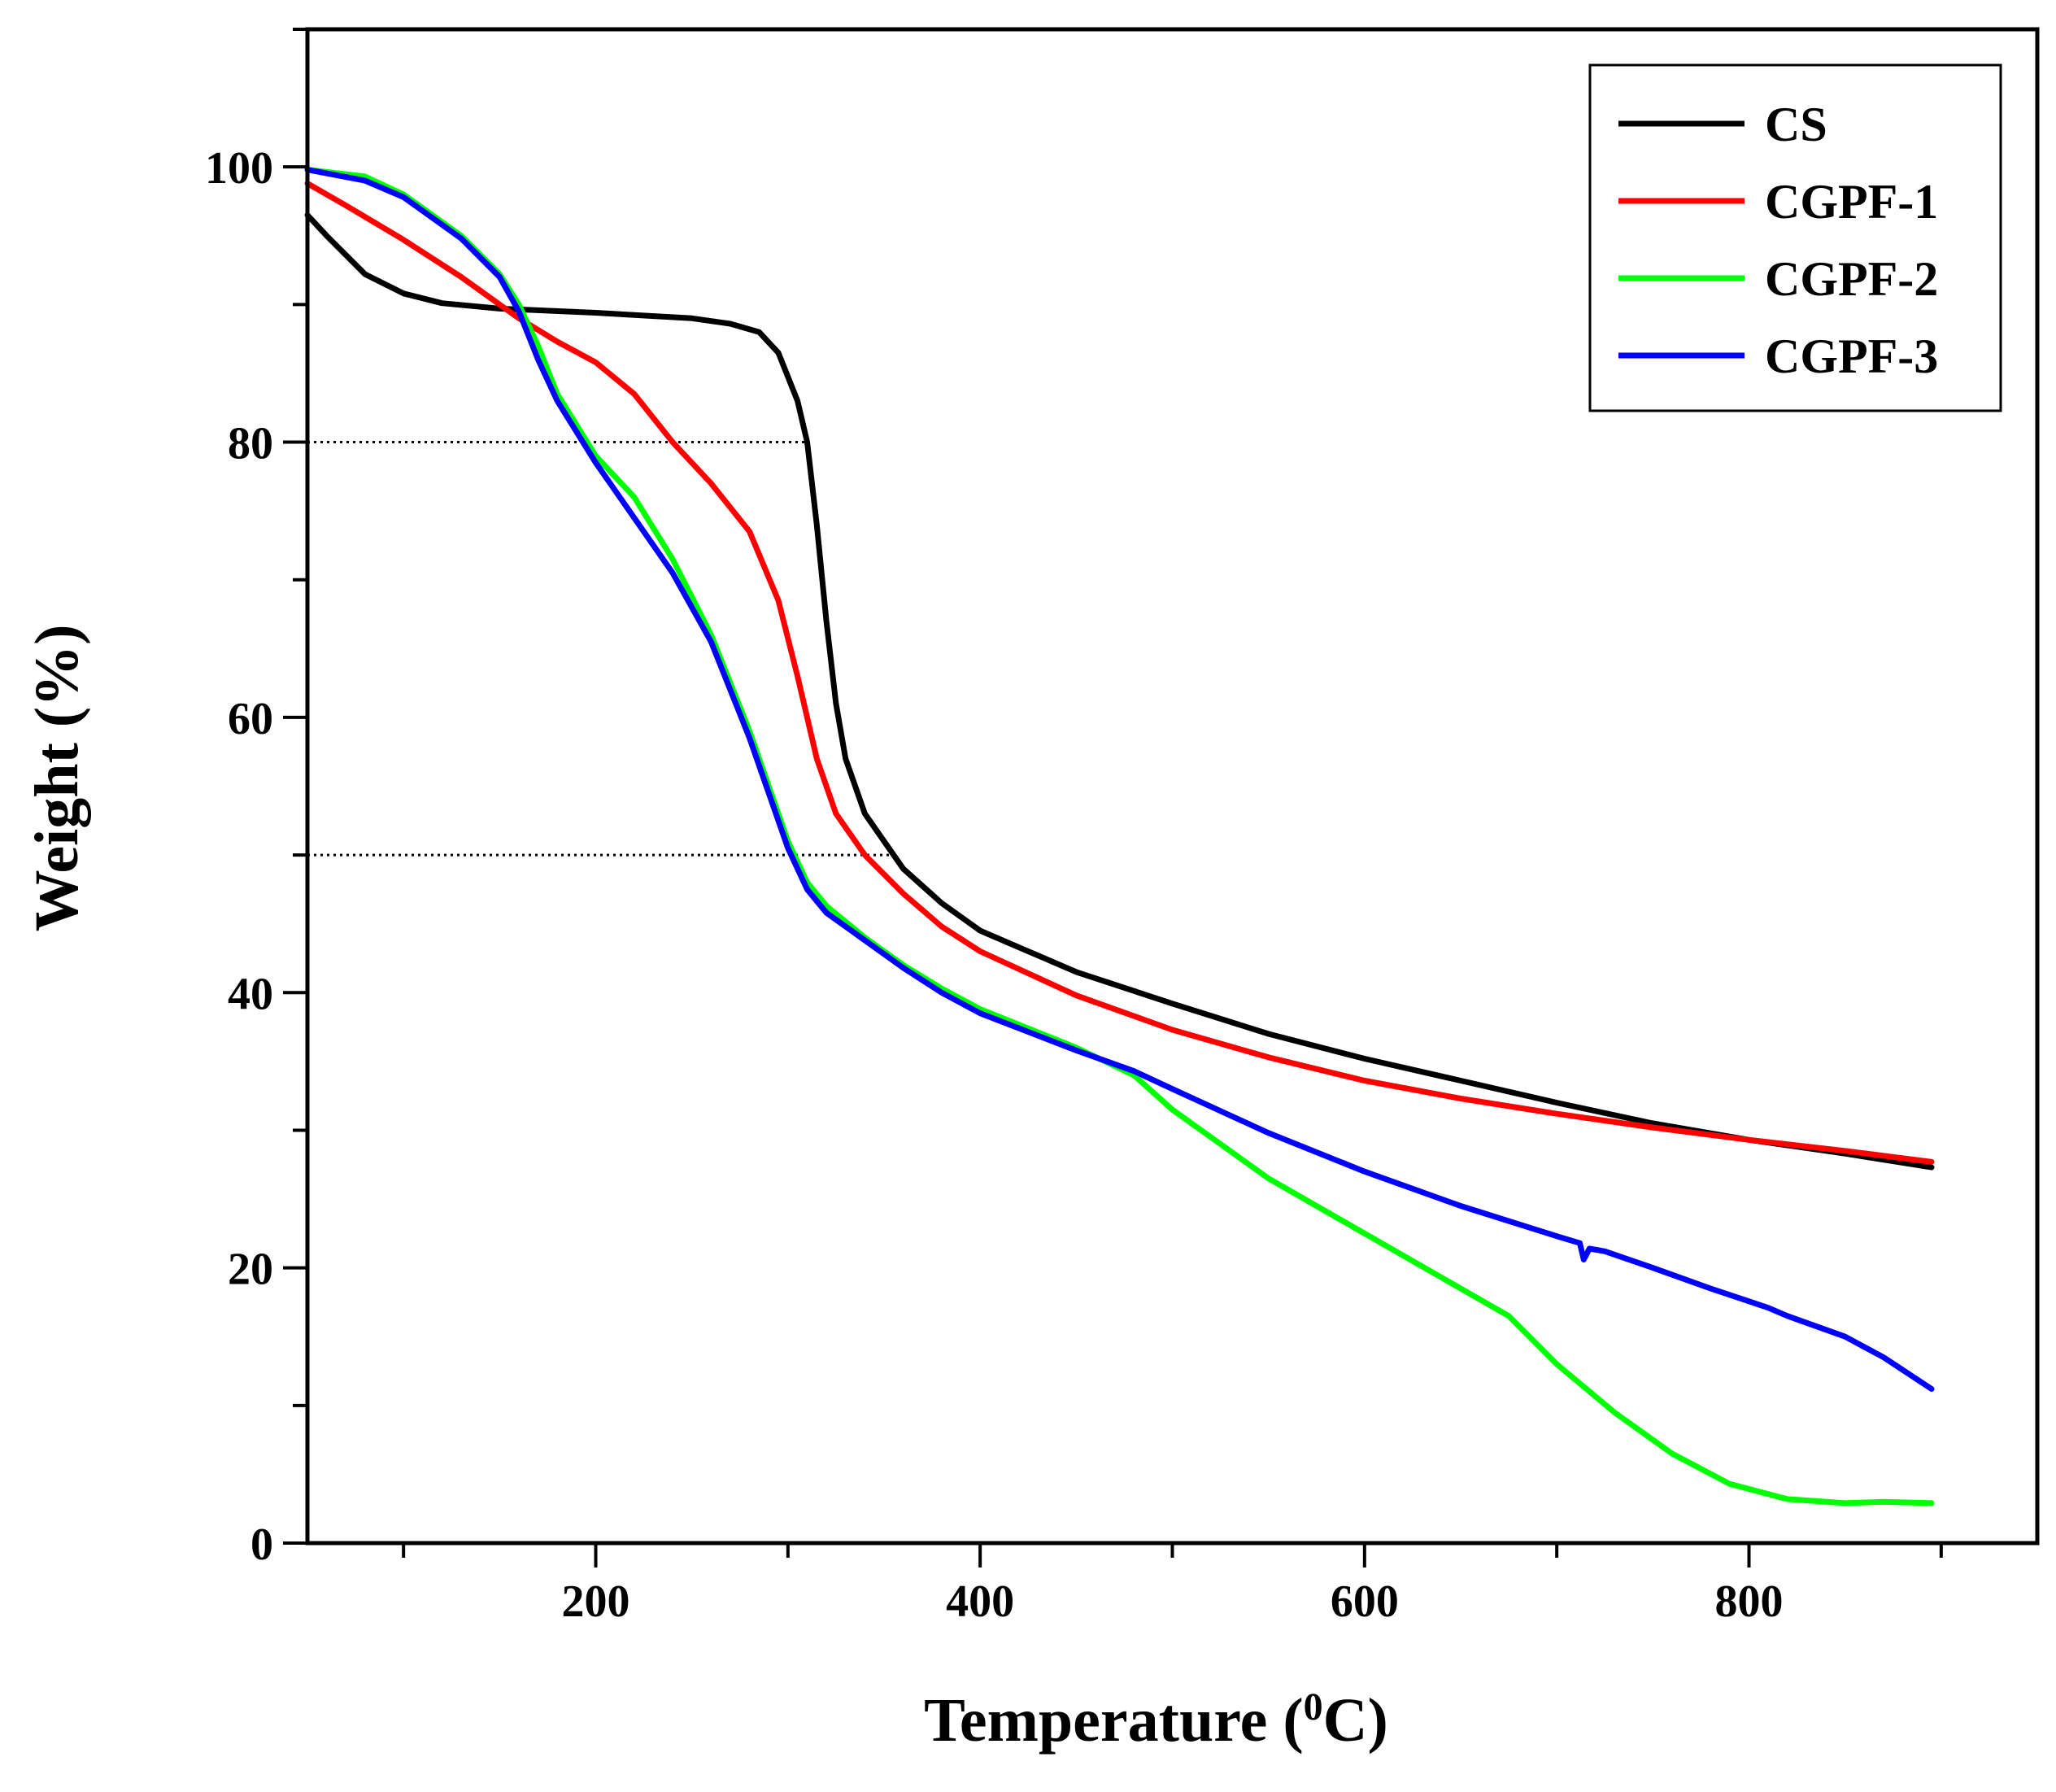 The height and width of the screenshot is (1792, 2056). I want to click on legend-label-cs: CS, so click(1796, 124).